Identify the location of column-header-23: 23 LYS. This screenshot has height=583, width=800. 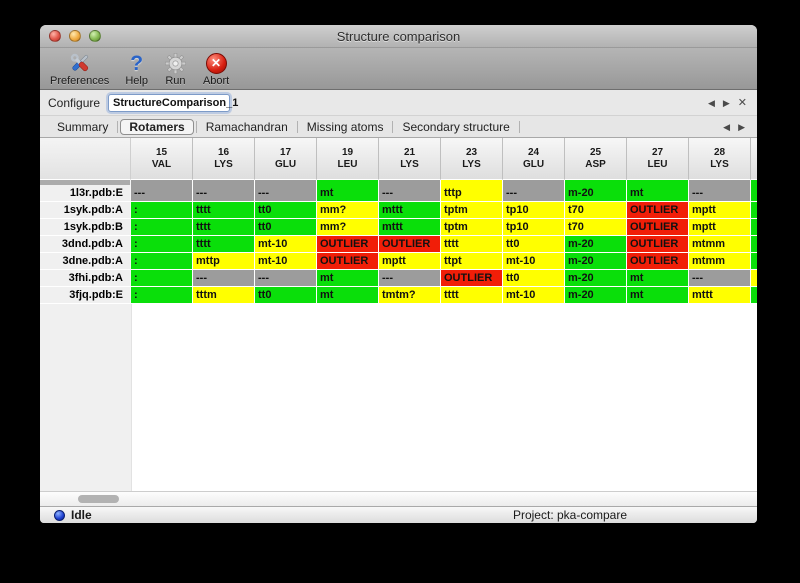
(472, 159).